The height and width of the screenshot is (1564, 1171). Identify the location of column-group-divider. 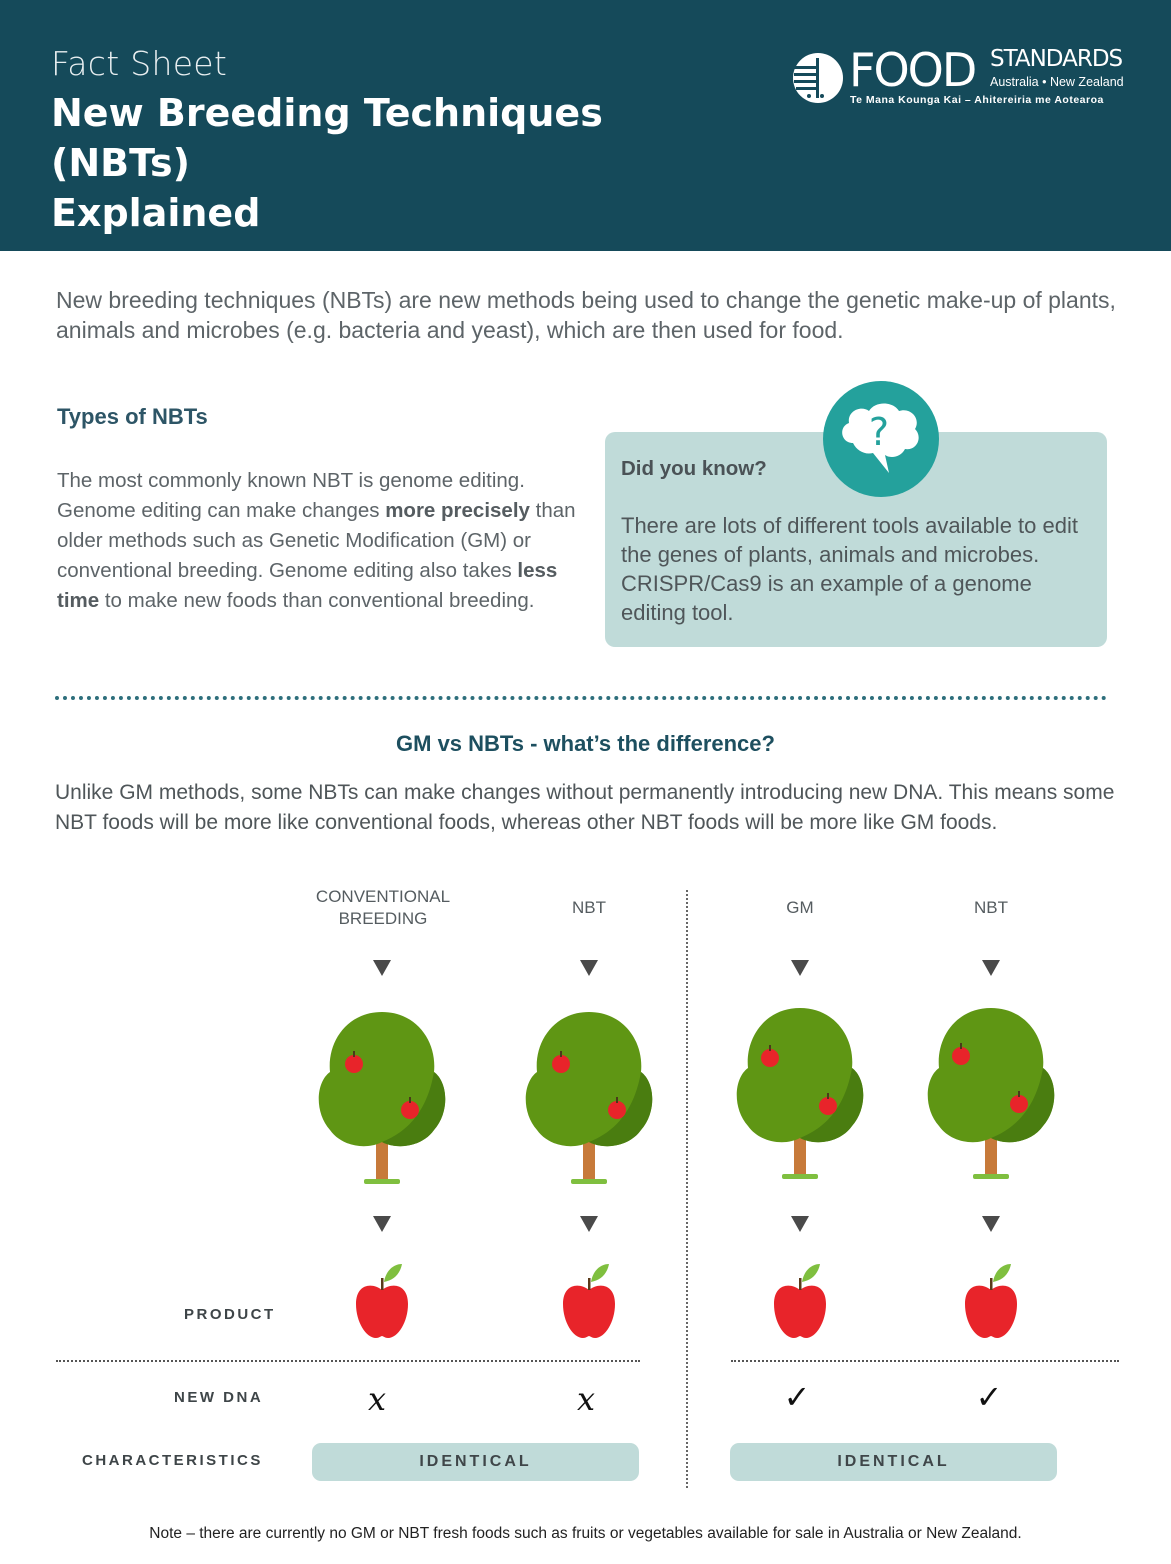
(687, 1189).